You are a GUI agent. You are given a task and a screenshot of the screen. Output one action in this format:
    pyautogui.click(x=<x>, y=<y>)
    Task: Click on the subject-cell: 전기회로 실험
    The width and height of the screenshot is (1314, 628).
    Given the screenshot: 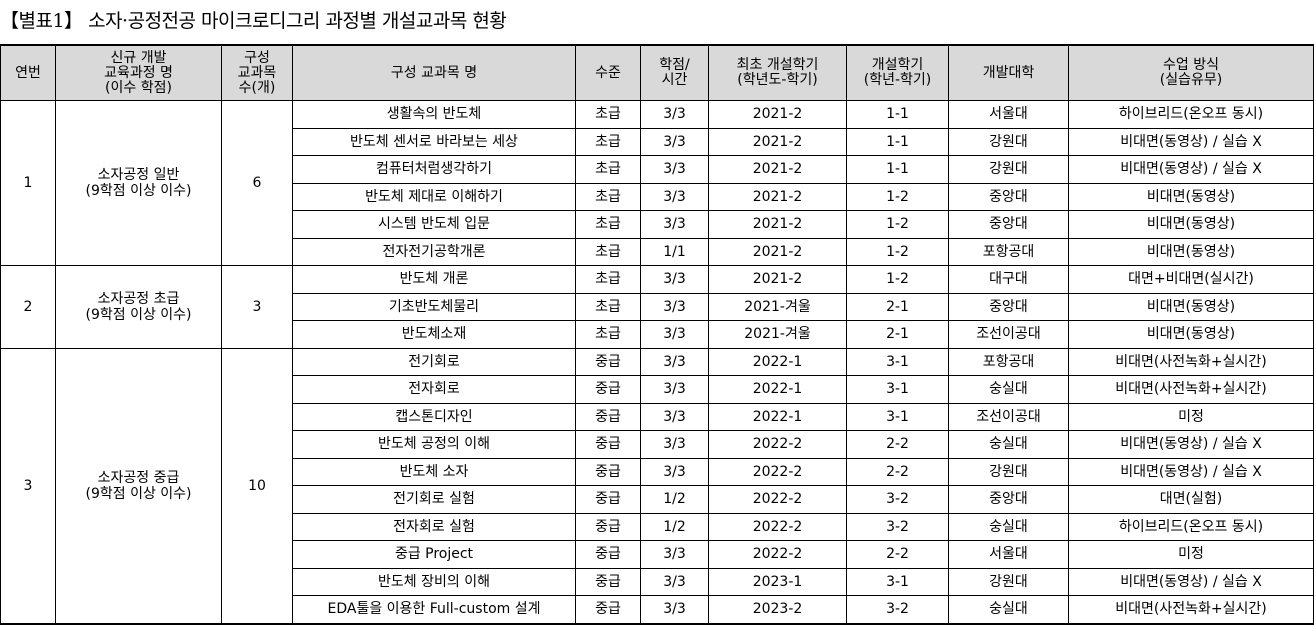 What is the action you would take?
    pyautogui.click(x=434, y=499)
    